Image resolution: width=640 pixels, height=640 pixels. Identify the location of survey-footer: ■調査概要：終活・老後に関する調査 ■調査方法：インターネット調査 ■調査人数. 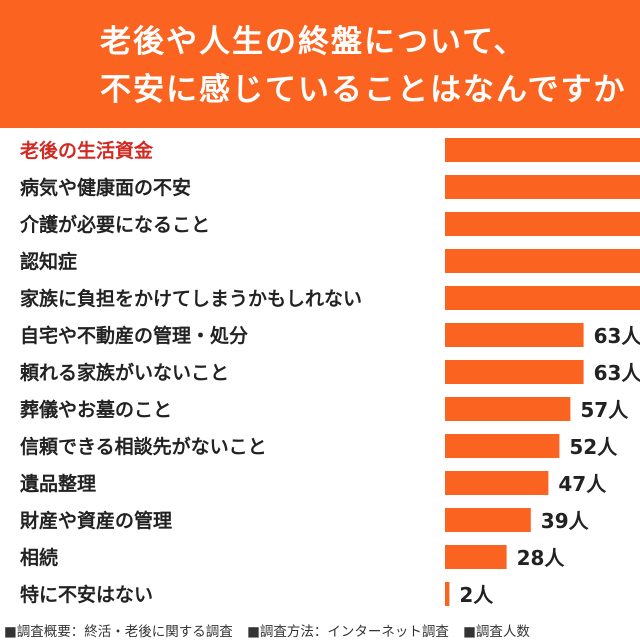
(322, 630).